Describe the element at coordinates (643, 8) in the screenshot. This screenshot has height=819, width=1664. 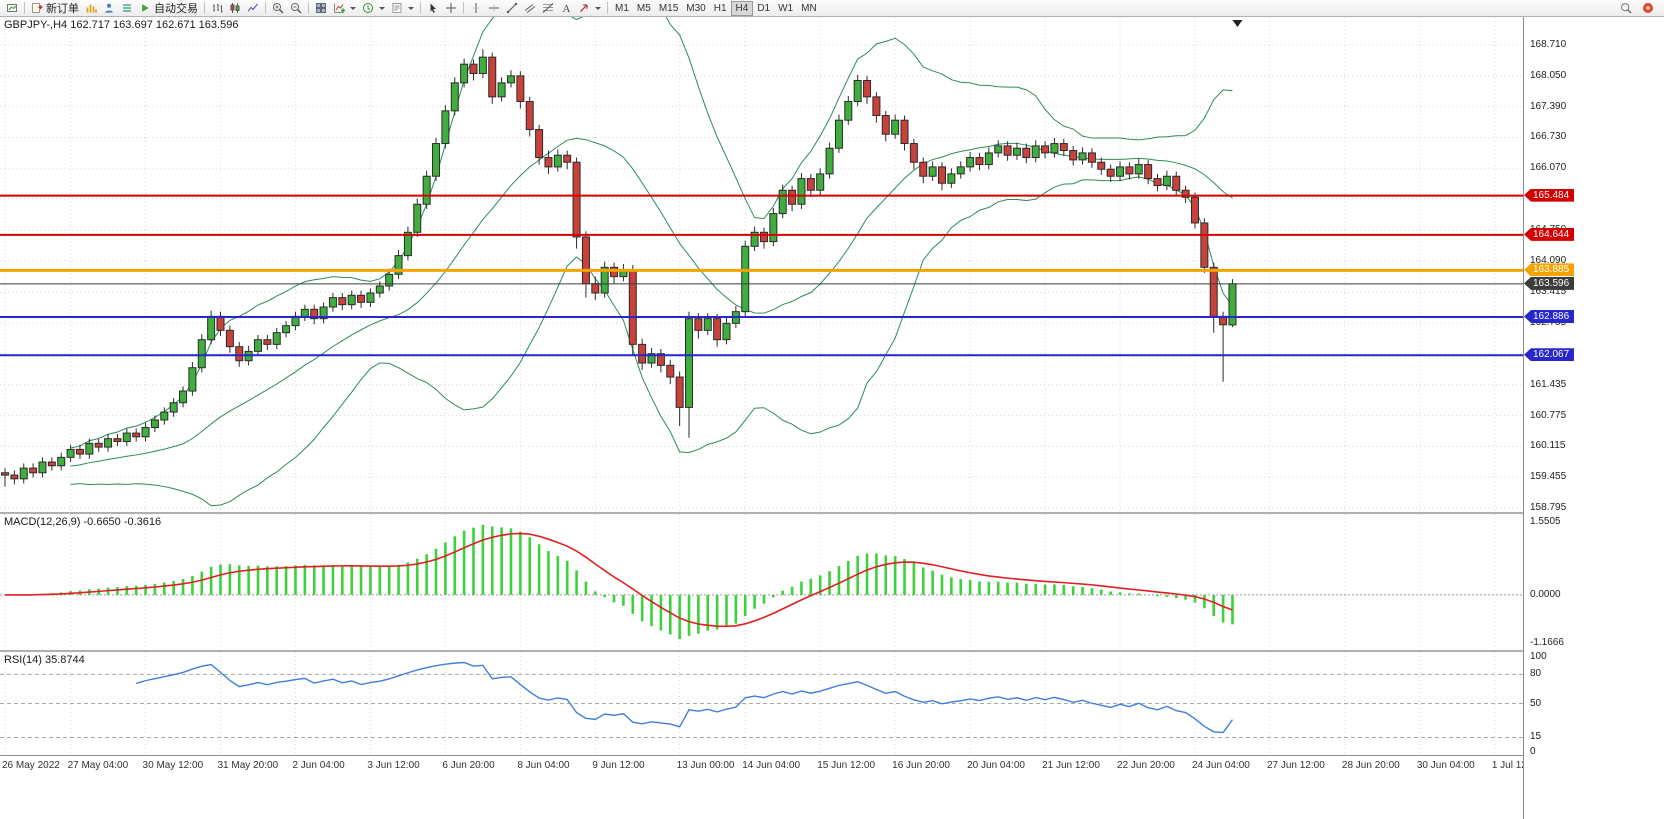
I see `timeframe-m5-button: M5` at that location.